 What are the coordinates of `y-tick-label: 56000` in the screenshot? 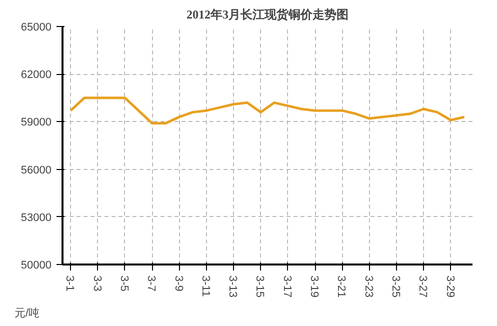 It's located at (36, 170).